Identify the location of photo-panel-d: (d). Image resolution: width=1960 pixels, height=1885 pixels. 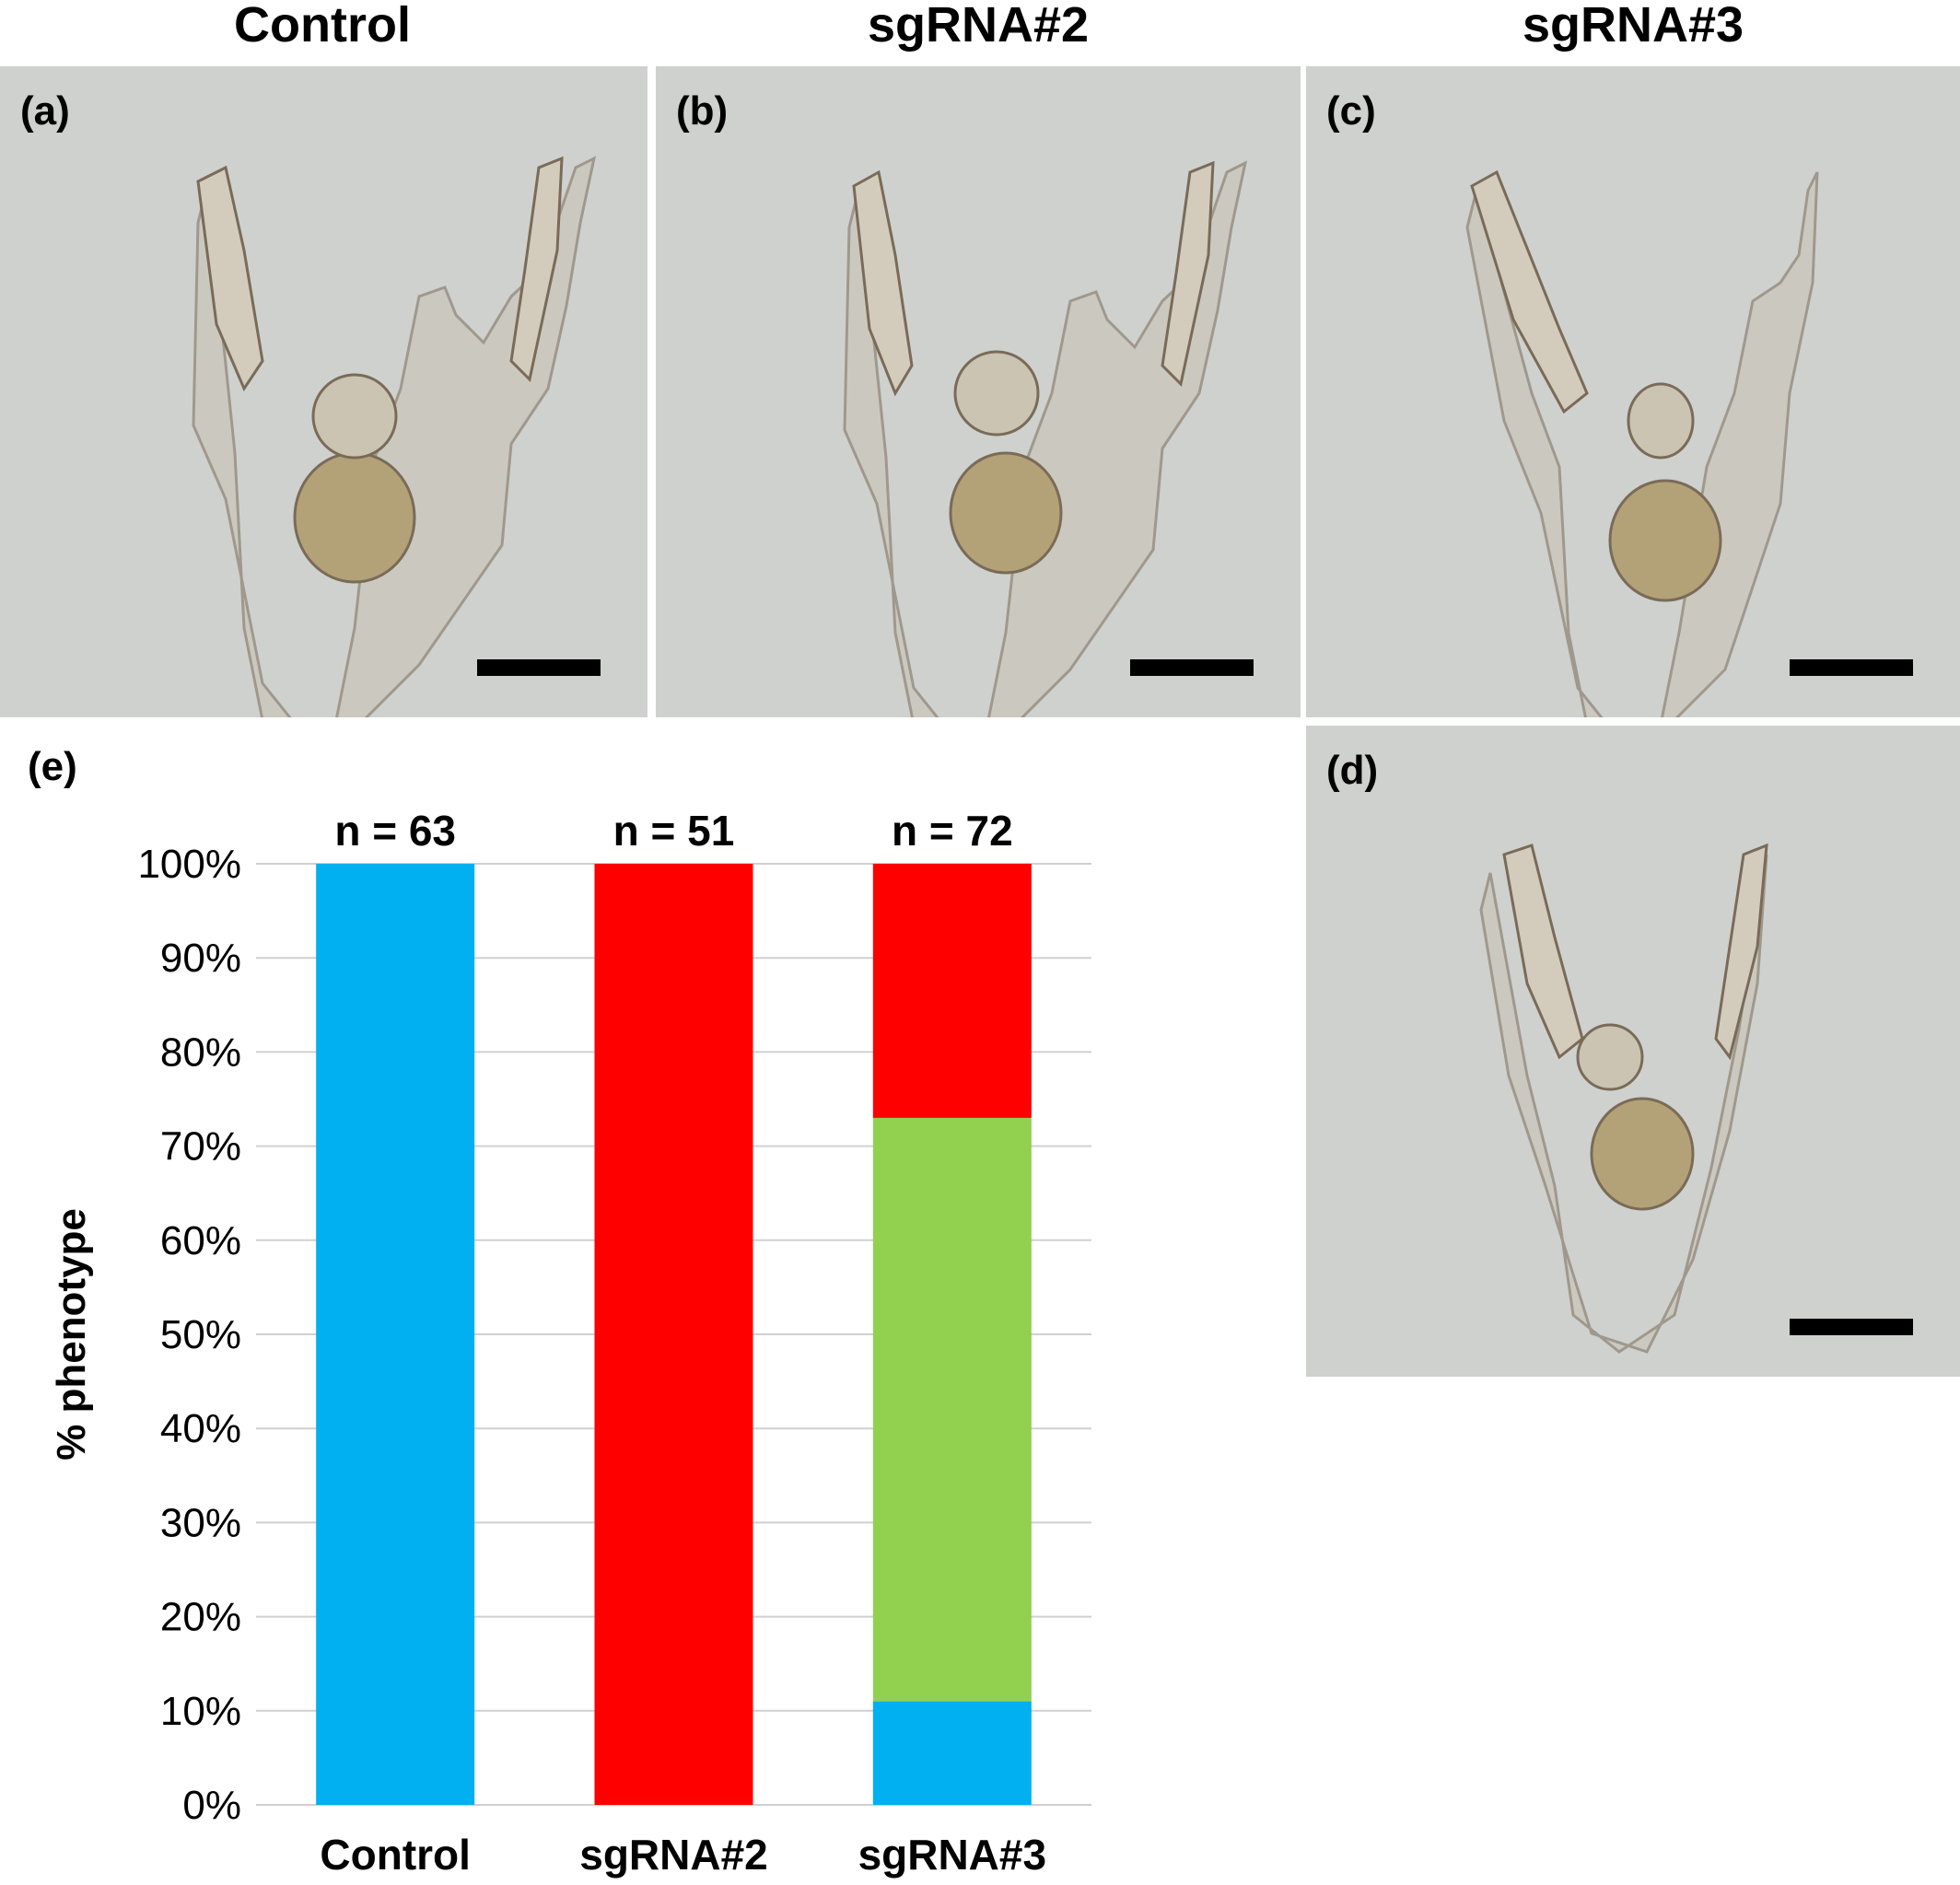
(1633, 1051).